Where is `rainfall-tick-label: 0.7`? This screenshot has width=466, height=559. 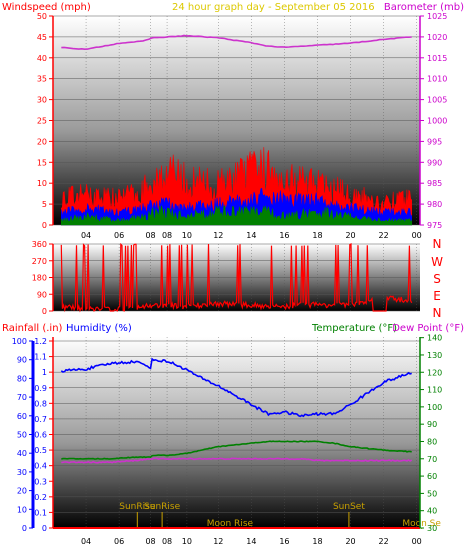 rainfall-tick-label: 0.7 is located at coordinates (40, 419).